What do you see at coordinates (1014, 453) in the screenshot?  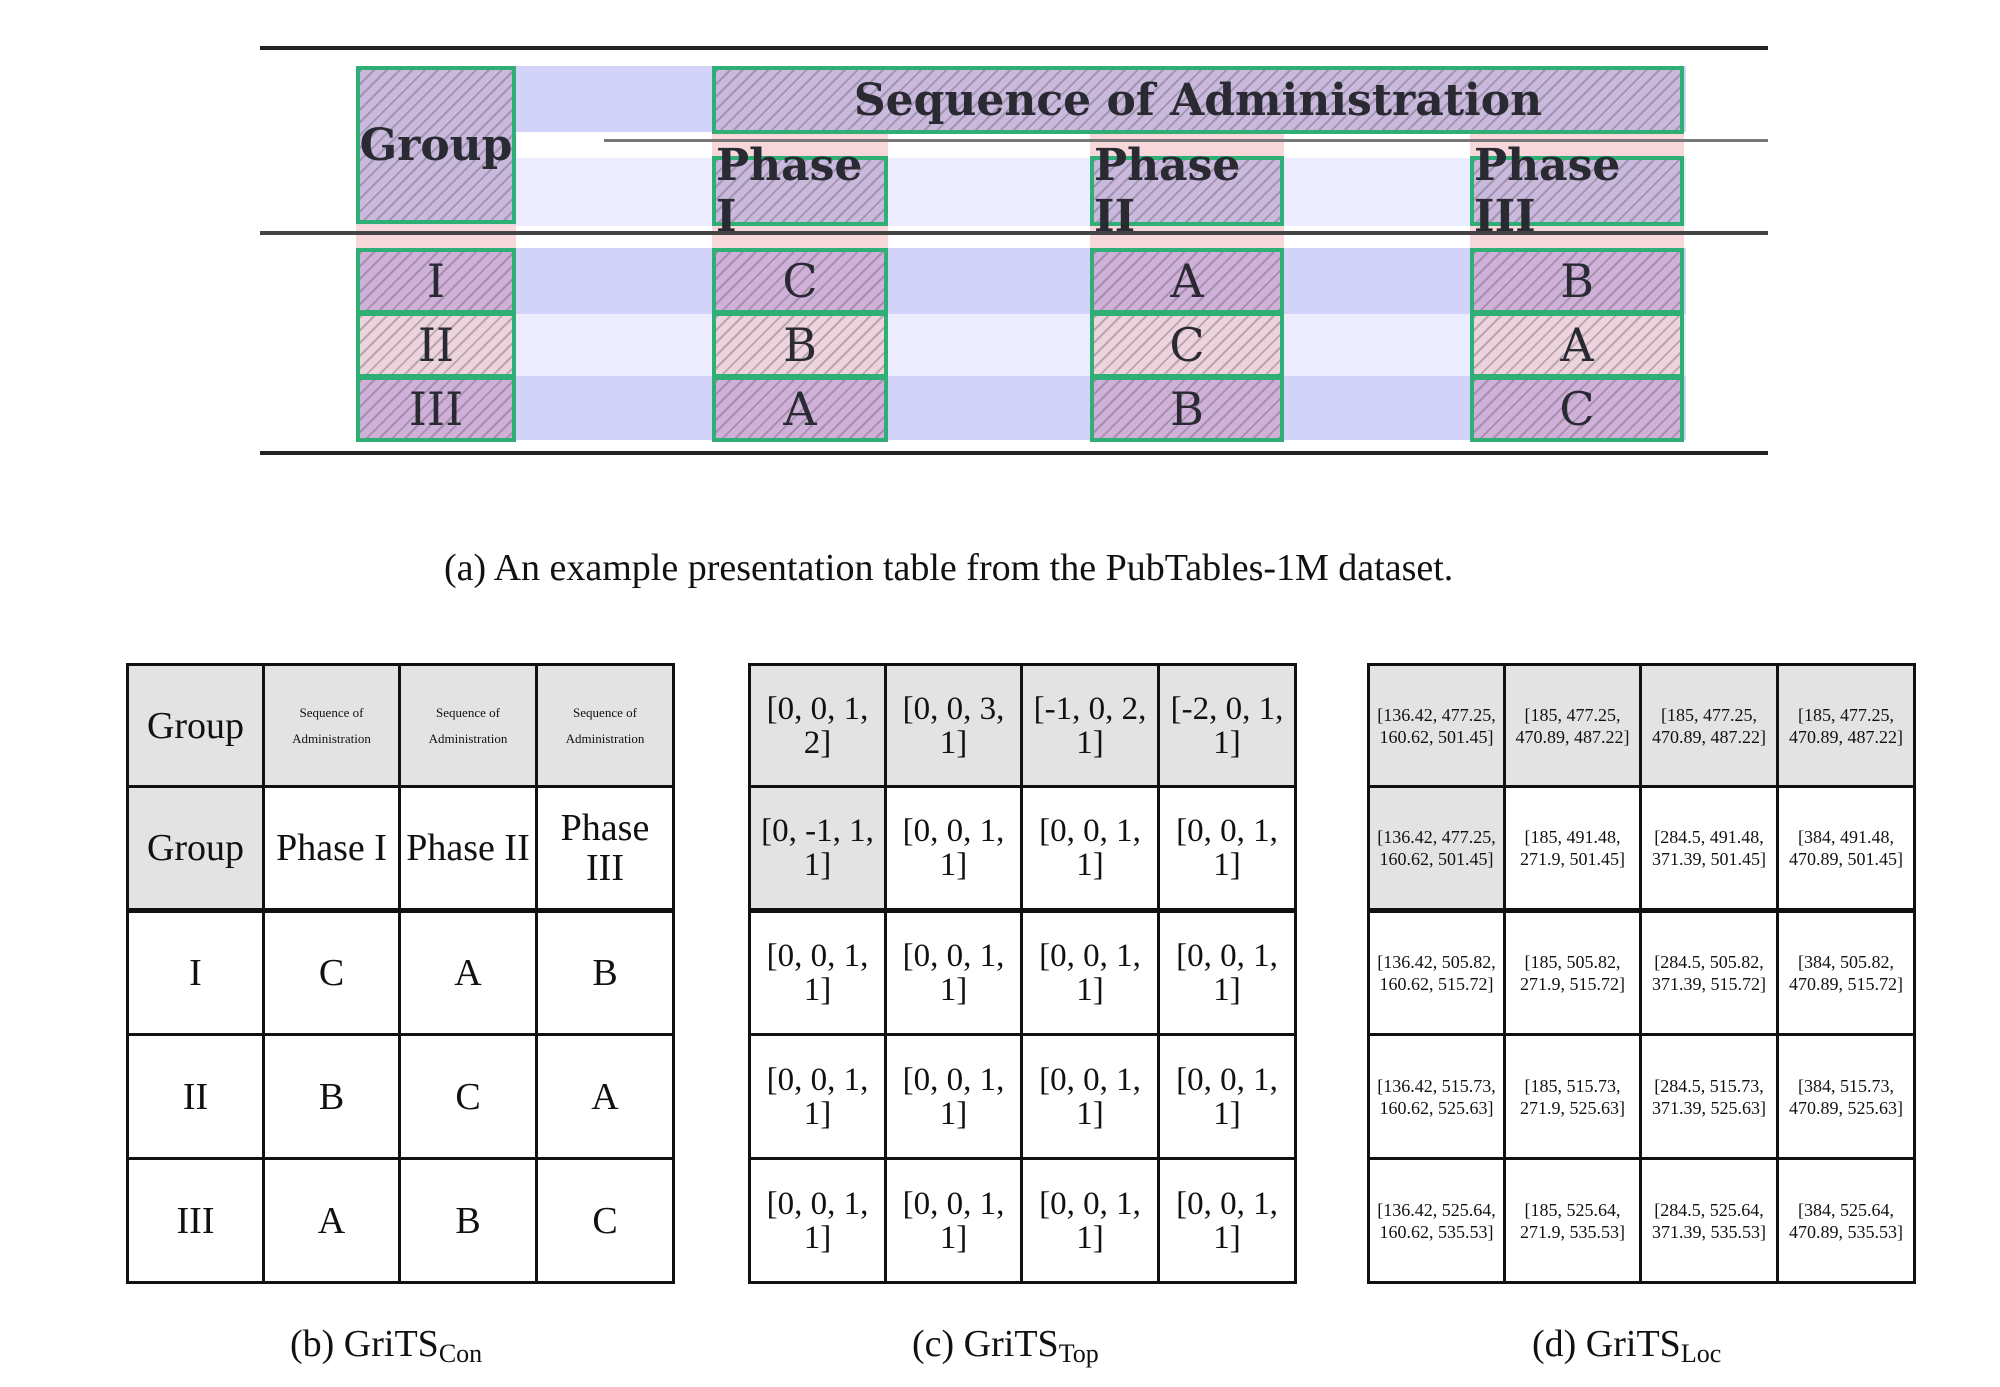 I see `bottom-rule` at bounding box center [1014, 453].